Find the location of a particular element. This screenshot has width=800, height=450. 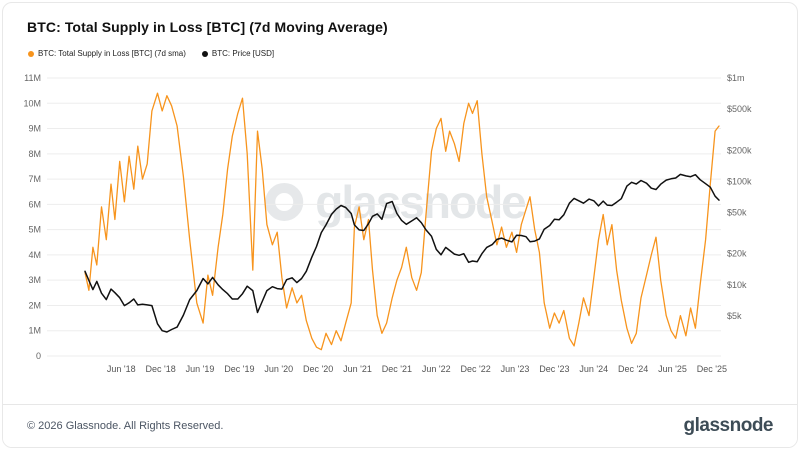

left-axis-tick: 9M is located at coordinates (34, 129).